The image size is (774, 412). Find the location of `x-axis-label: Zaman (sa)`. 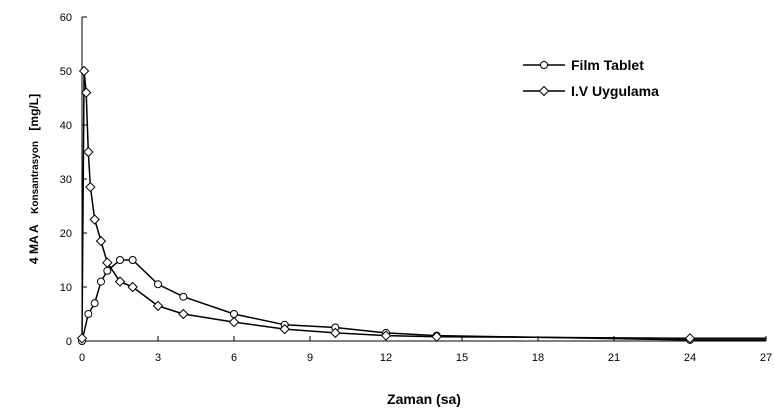

x-axis-label: Zaman (sa) is located at coordinates (424, 399).